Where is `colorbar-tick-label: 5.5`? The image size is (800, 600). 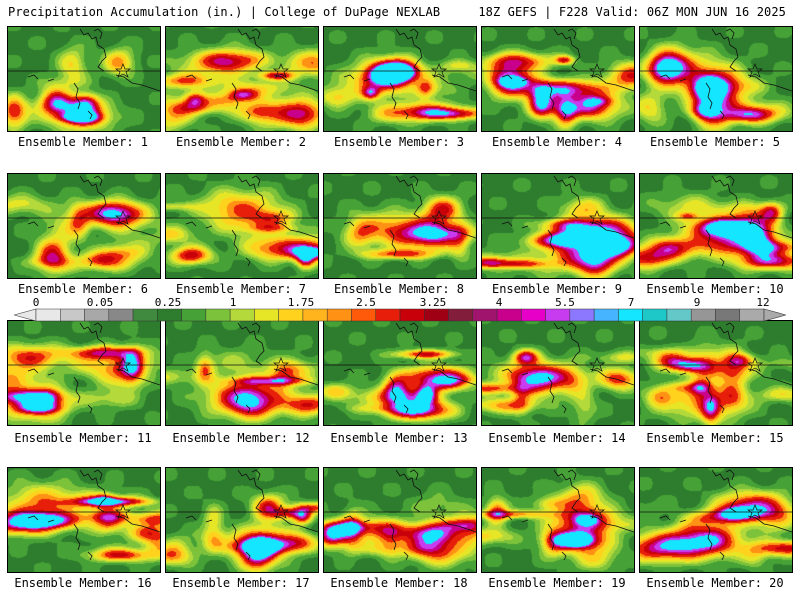 colorbar-tick-label: 5.5 is located at coordinates (565, 302).